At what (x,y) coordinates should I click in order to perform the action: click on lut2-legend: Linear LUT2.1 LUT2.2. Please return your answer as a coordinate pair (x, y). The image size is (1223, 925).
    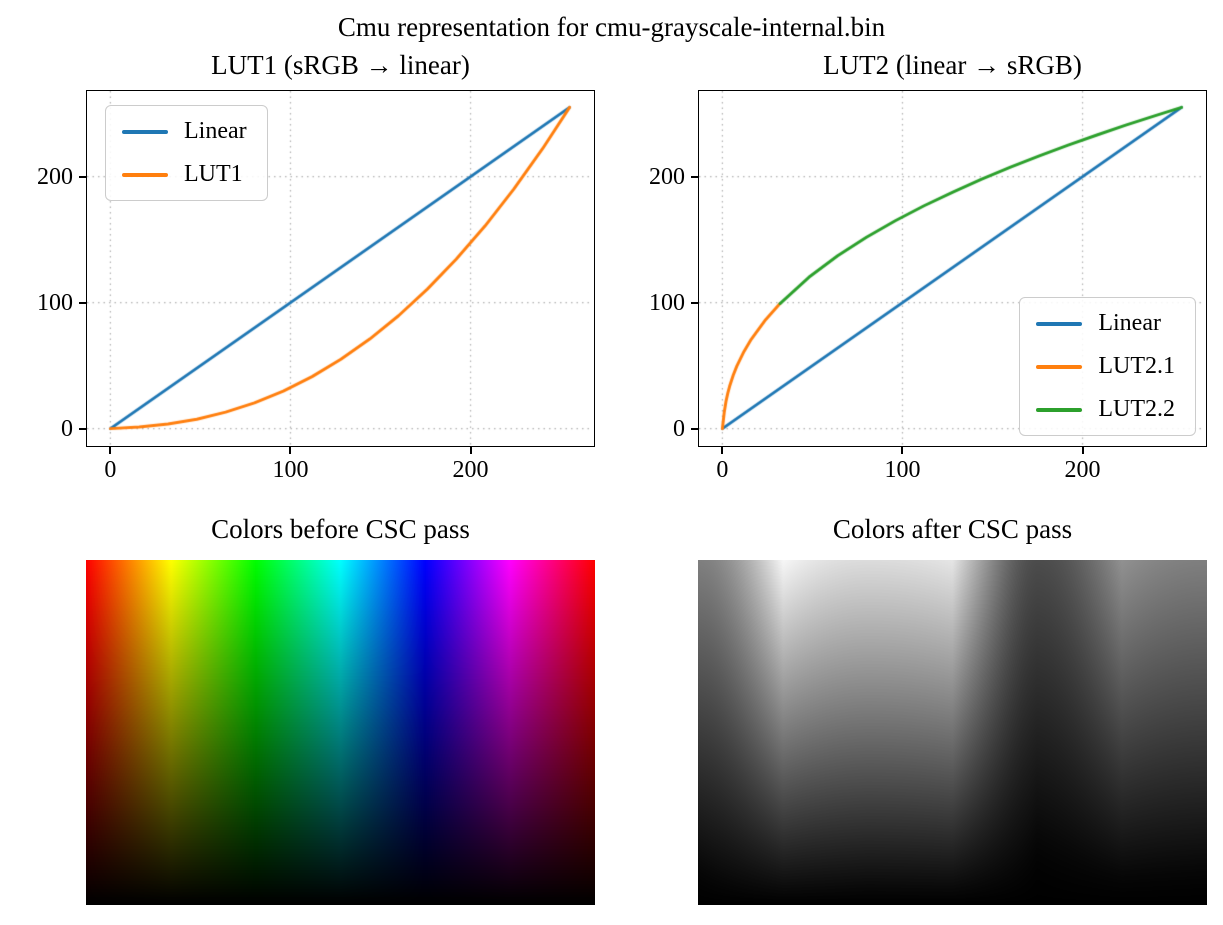
    Looking at the image, I should click on (1107, 366).